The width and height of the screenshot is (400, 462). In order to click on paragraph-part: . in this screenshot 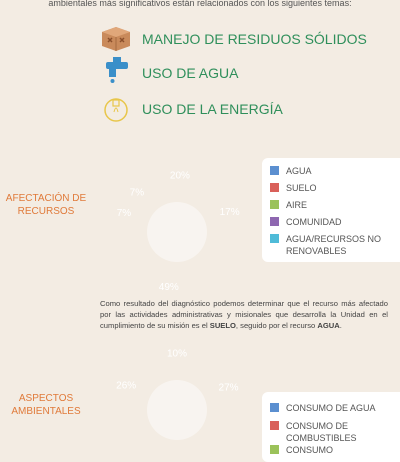, I will do `click(340, 325)`.